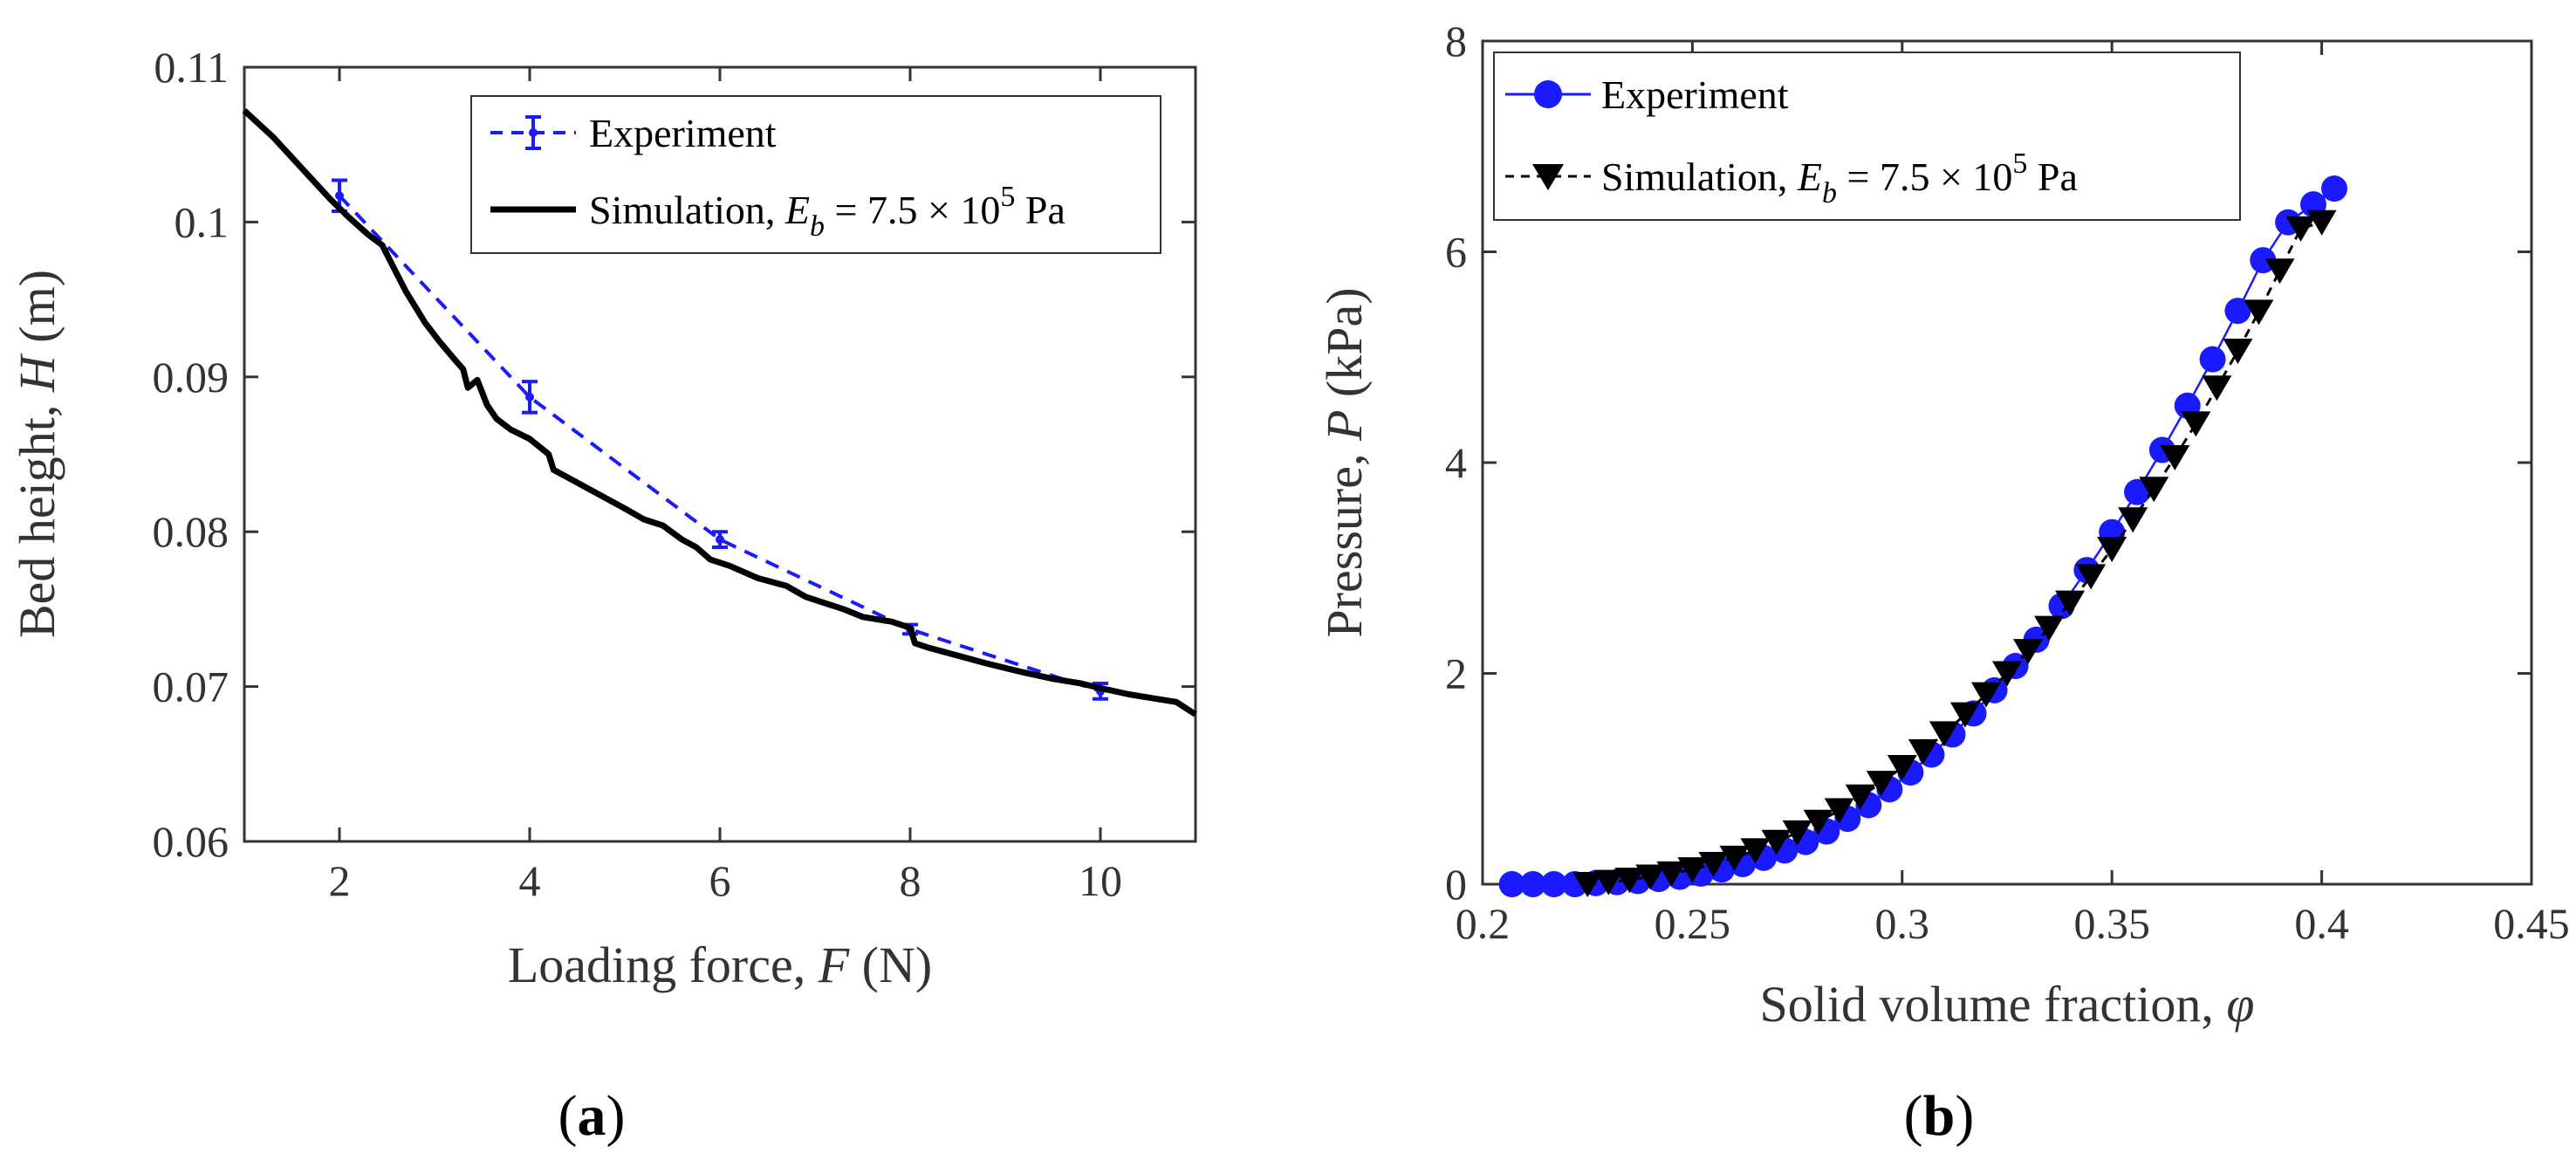 Image resolution: width=2576 pixels, height=1160 pixels. Describe the element at coordinates (2322, 924) in the screenshot. I see `x-tick-label: 0.4` at that location.